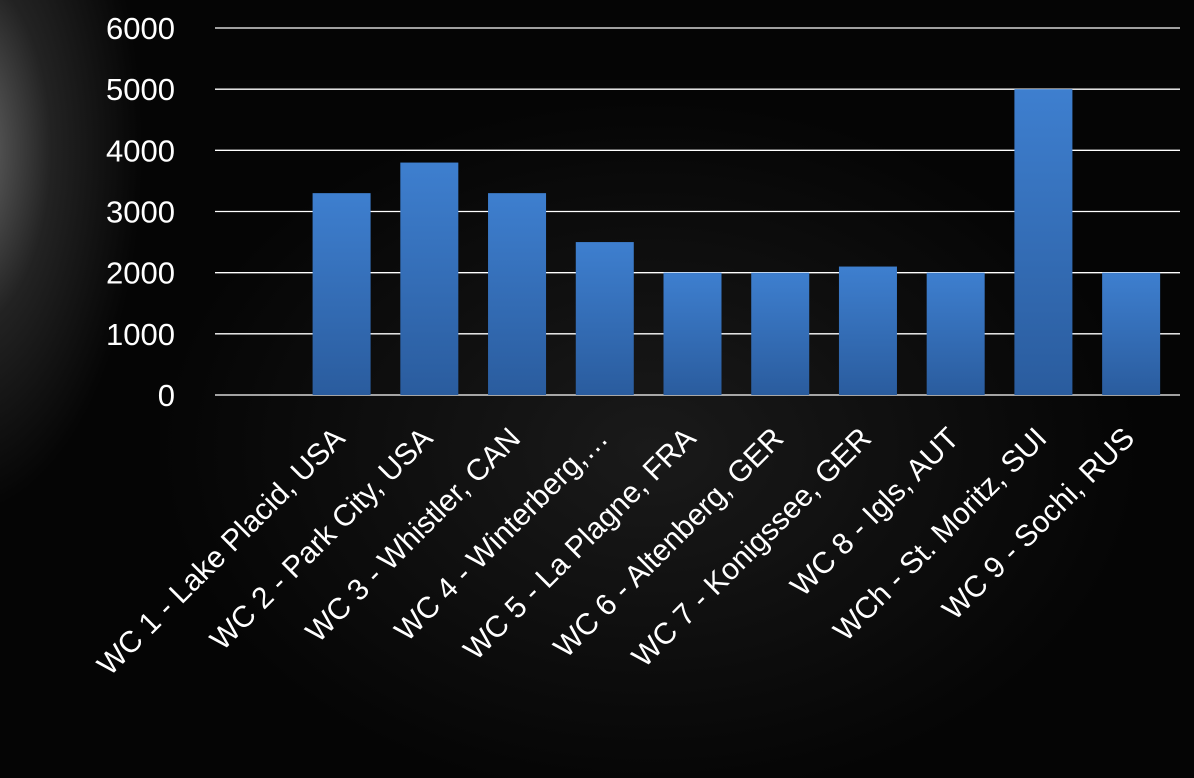 The height and width of the screenshot is (778, 1194). I want to click on y-tick-label: 1000, so click(140, 334).